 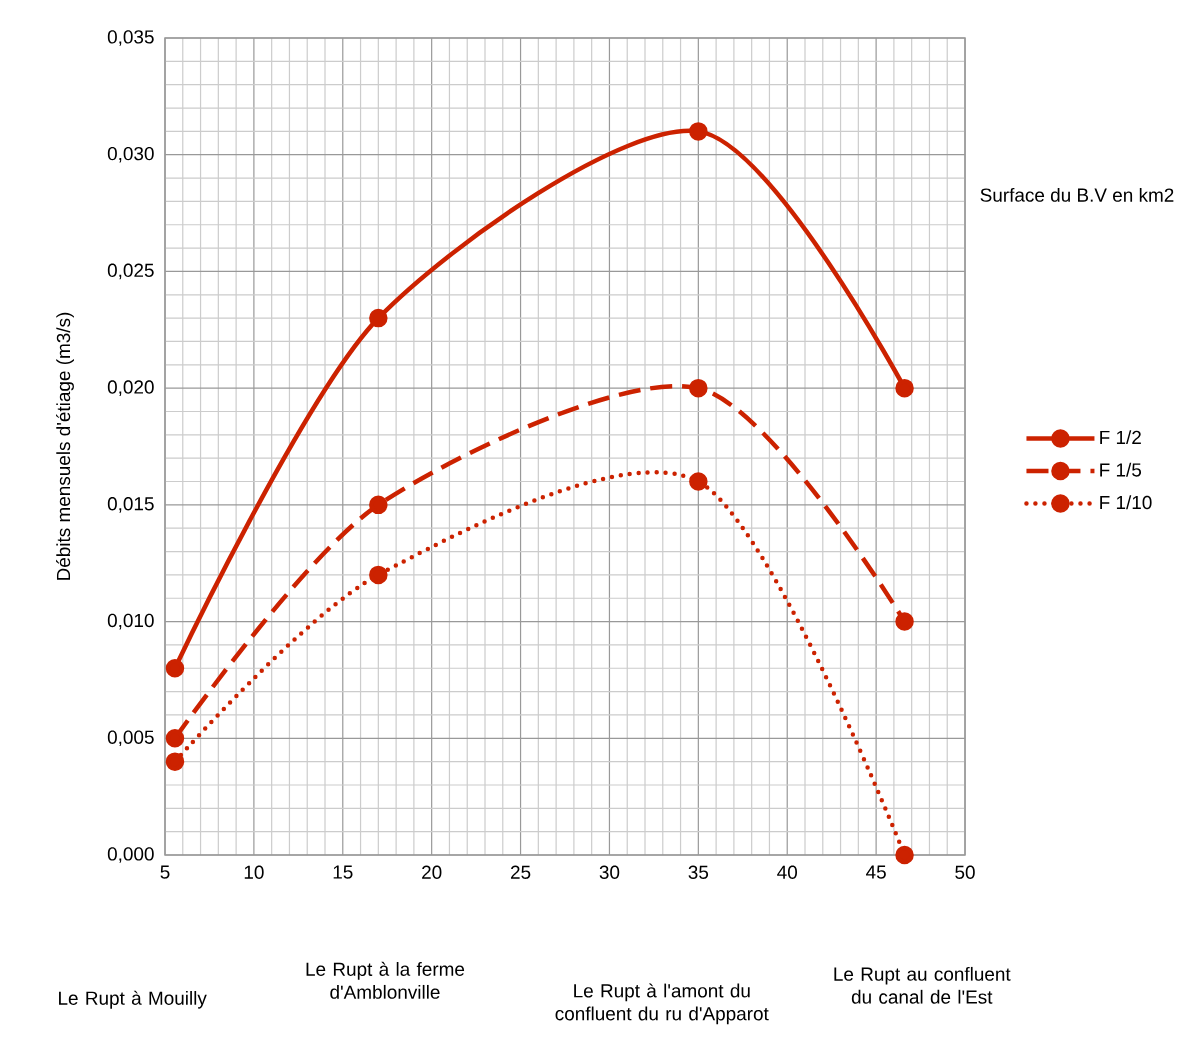 I want to click on legend-label: F 1/10, so click(x=1126, y=502).